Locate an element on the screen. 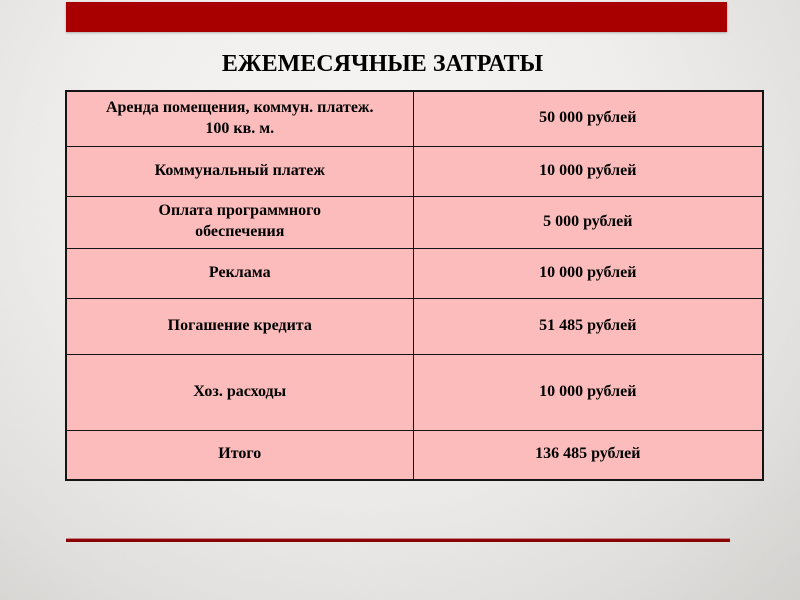 The image size is (800, 600). table-row: Итого 136 485 рублей is located at coordinates (414, 455).